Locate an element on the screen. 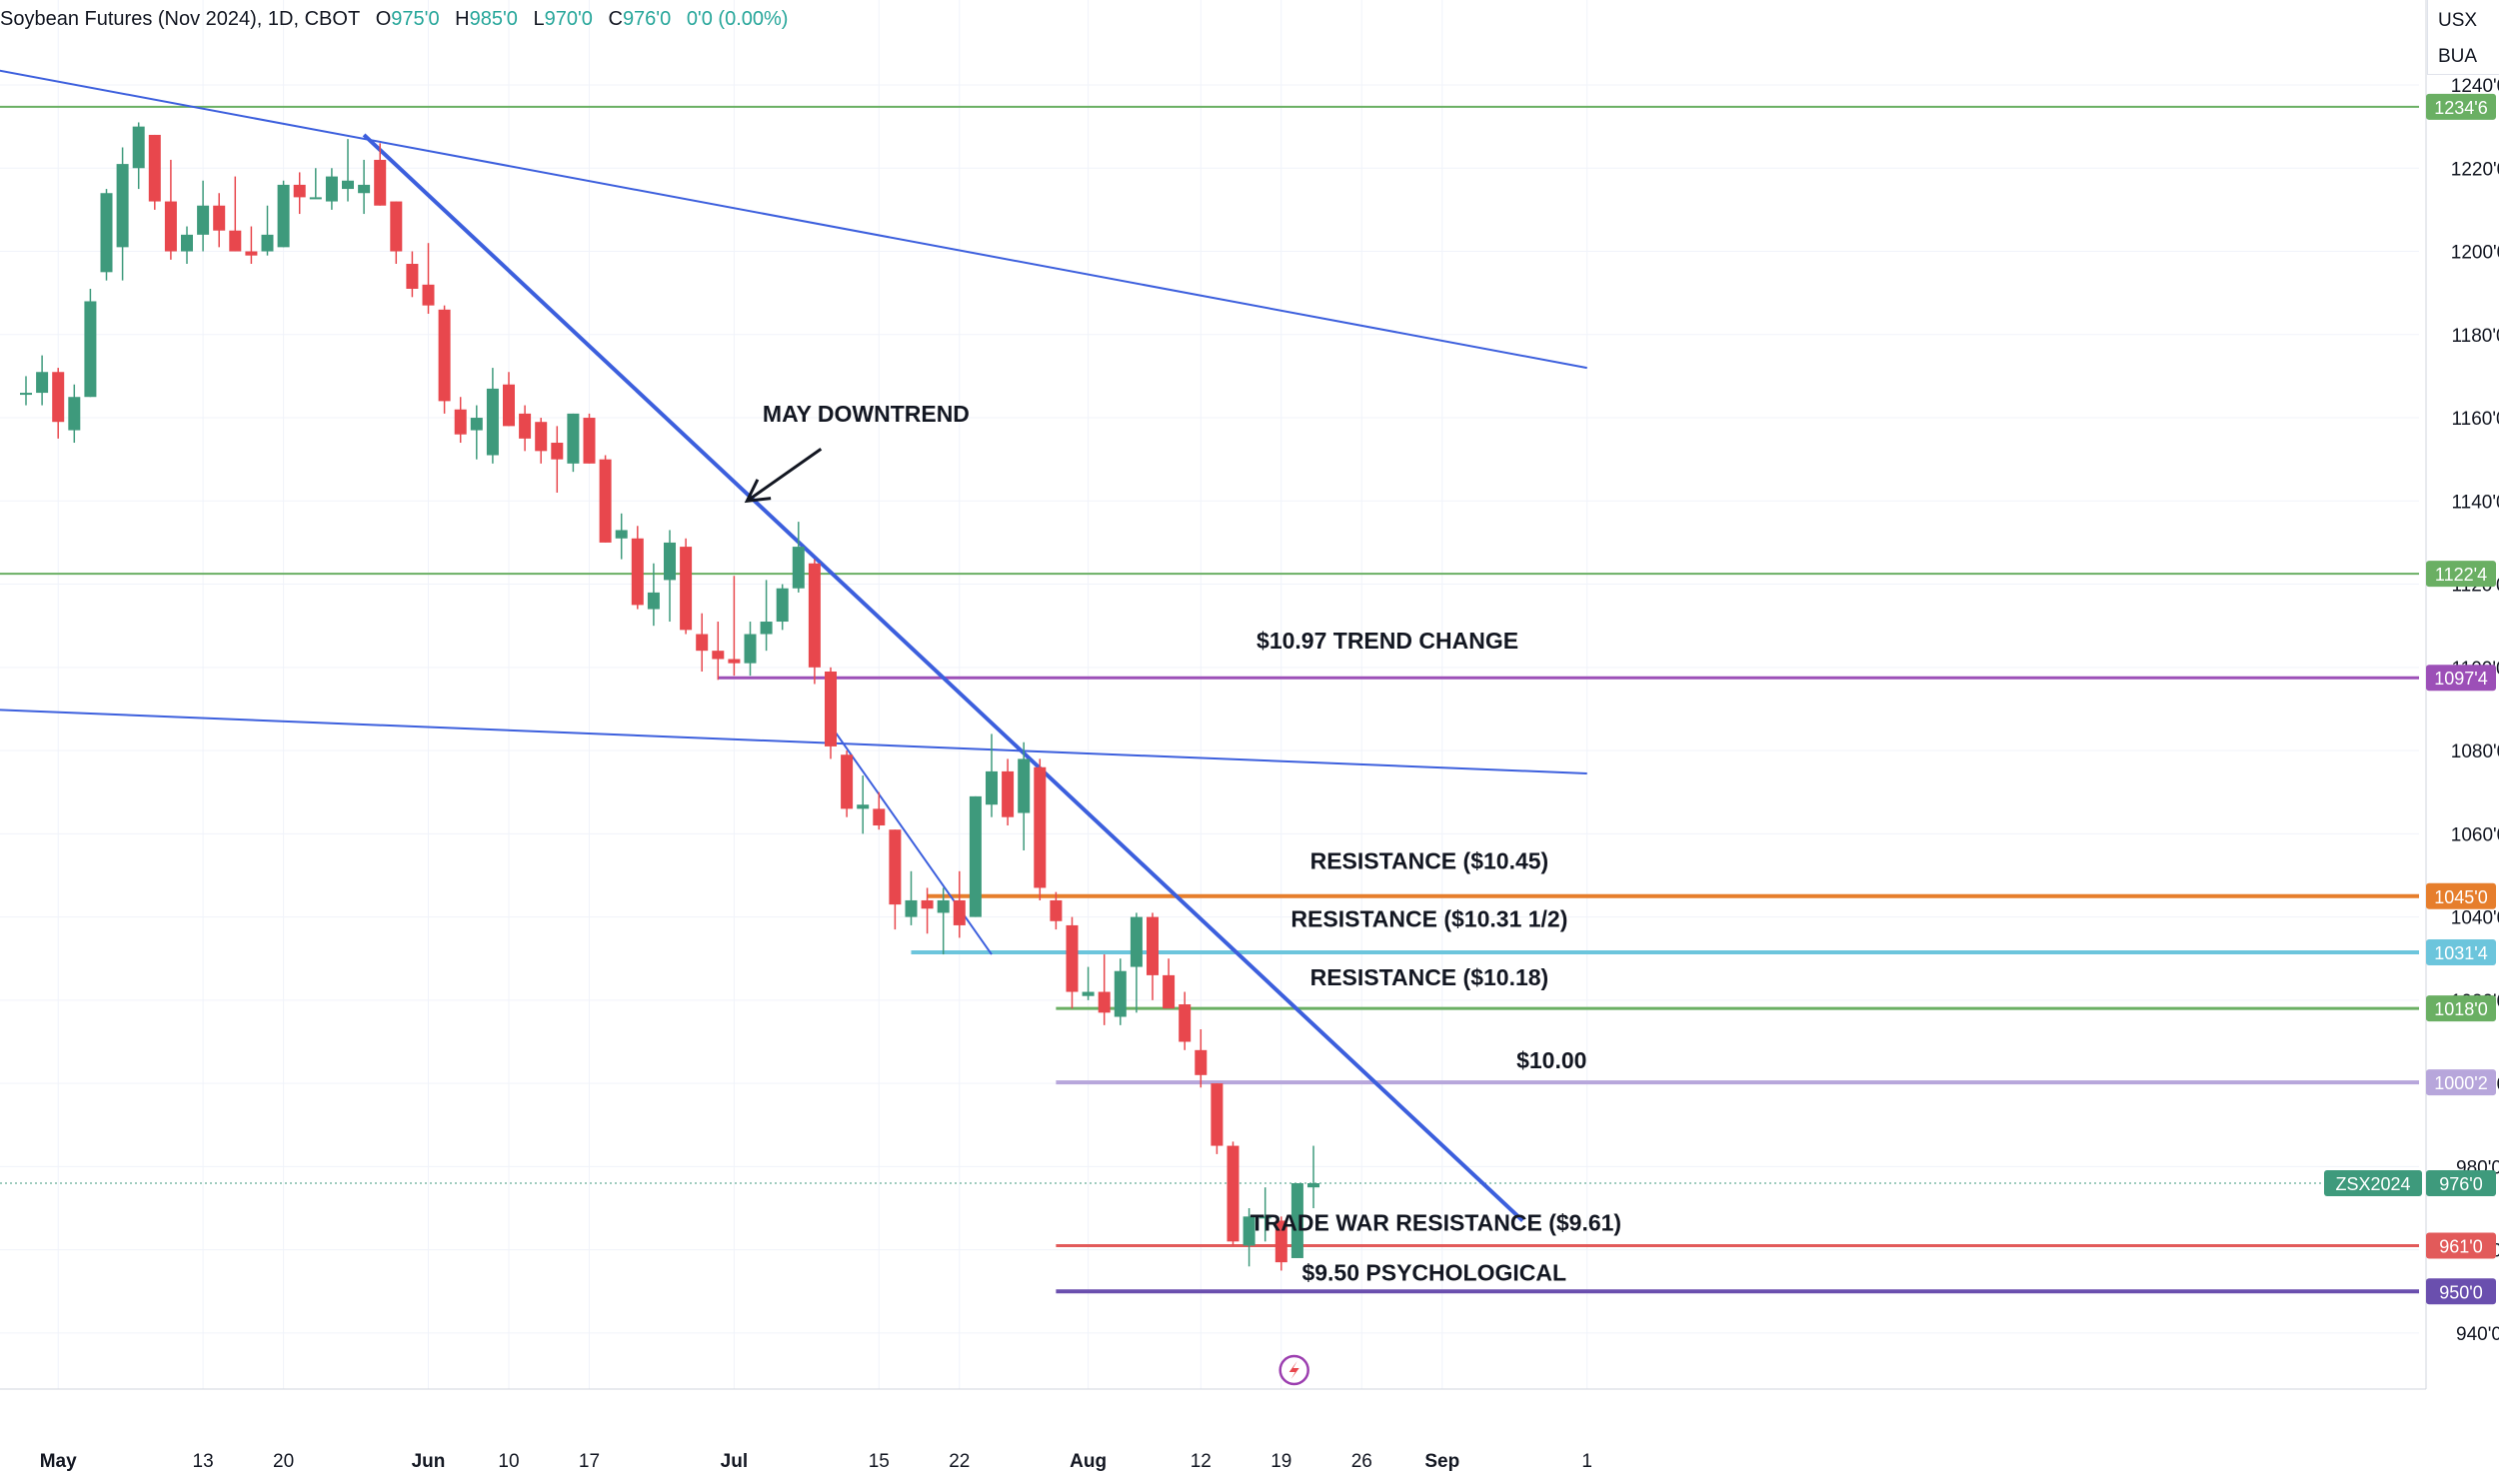 The height and width of the screenshot is (1484, 2499). low-label: L is located at coordinates (539, 19).